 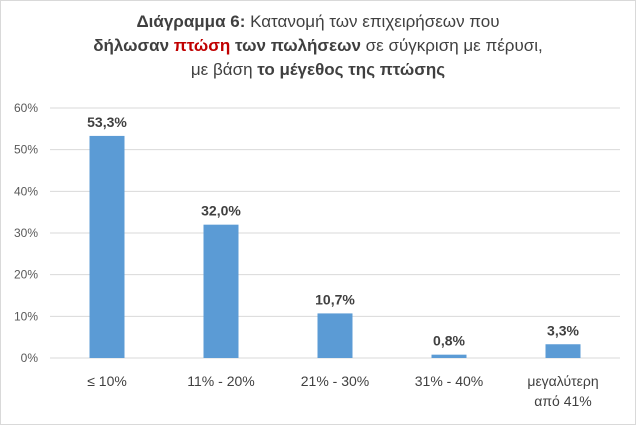 I want to click on y-tick-label: 0%, so click(x=30, y=358).